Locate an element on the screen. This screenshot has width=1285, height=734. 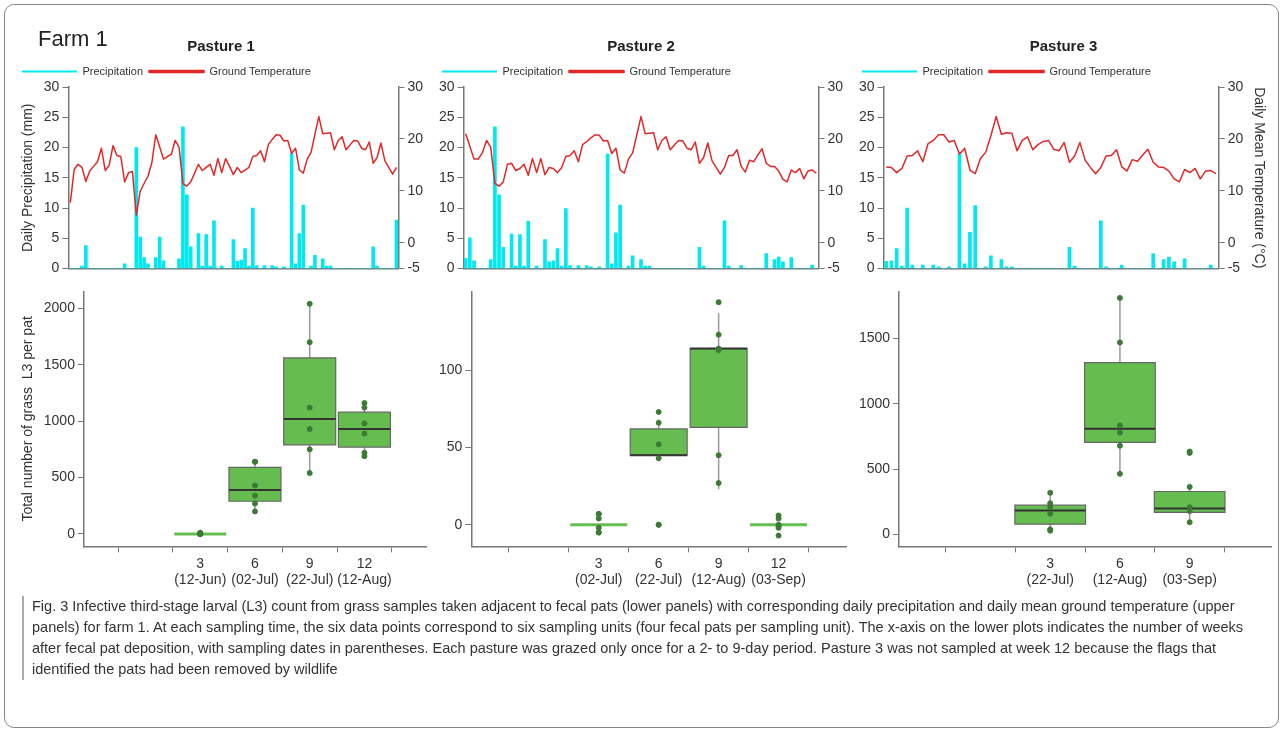
x-tick-label: 3 (22-Jul) is located at coordinates (1050, 571).